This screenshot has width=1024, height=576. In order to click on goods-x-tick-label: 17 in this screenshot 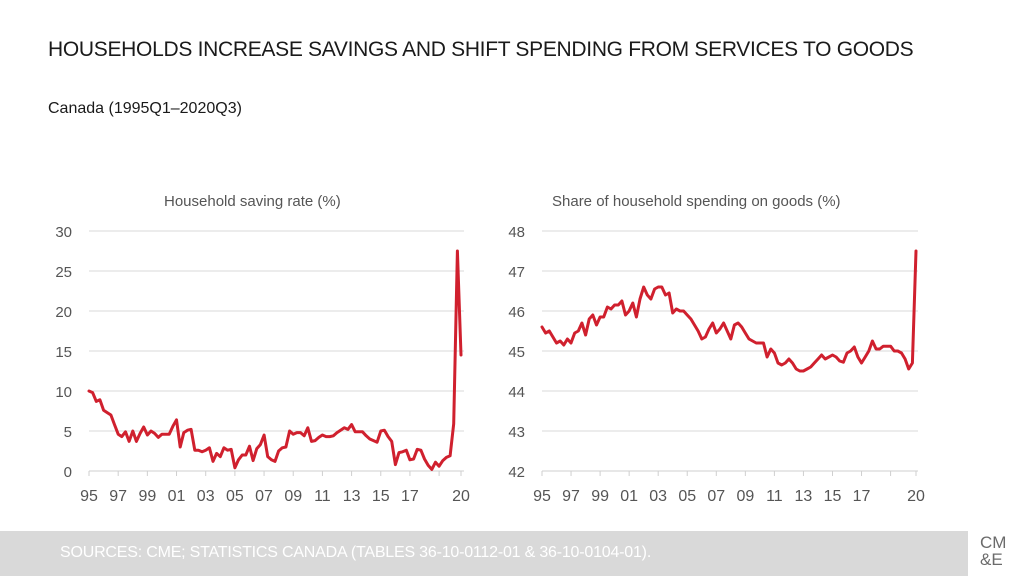, I will do `click(862, 496)`.